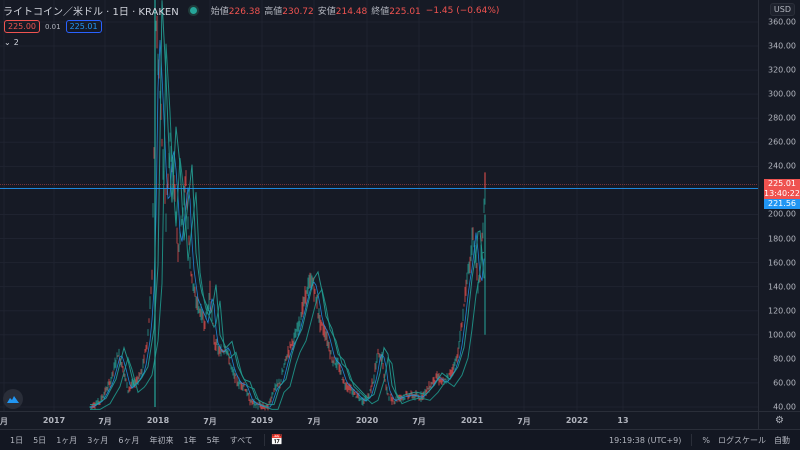 The width and height of the screenshot is (800, 450). I want to click on price-tick: 320.00, so click(782, 70).